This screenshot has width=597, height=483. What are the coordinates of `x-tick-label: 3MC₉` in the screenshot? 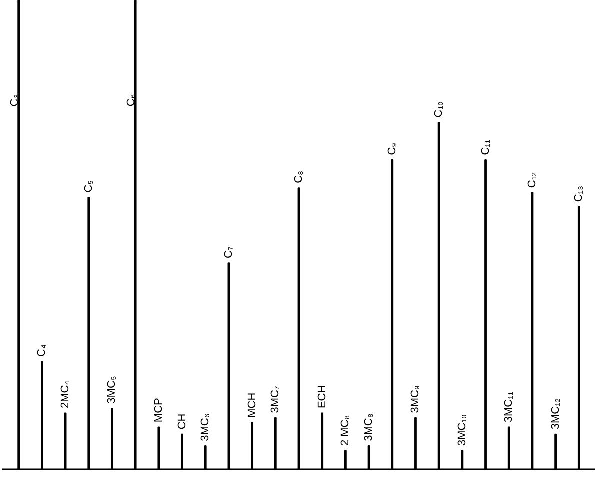 It's located at (416, 400).